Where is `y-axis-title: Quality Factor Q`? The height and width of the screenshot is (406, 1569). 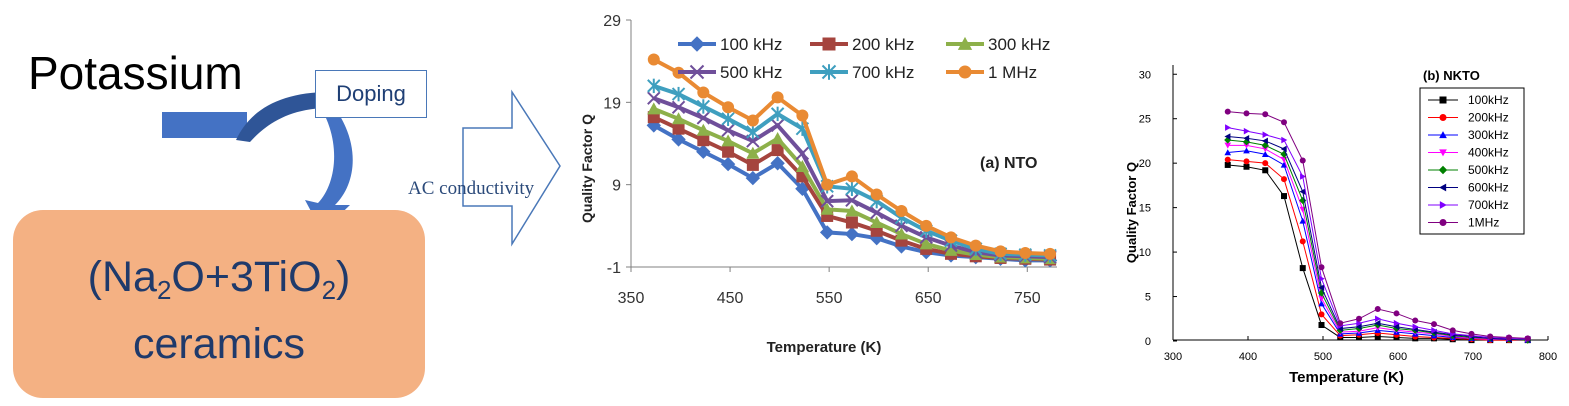 y-axis-title: Quality Factor Q is located at coordinates (587, 168).